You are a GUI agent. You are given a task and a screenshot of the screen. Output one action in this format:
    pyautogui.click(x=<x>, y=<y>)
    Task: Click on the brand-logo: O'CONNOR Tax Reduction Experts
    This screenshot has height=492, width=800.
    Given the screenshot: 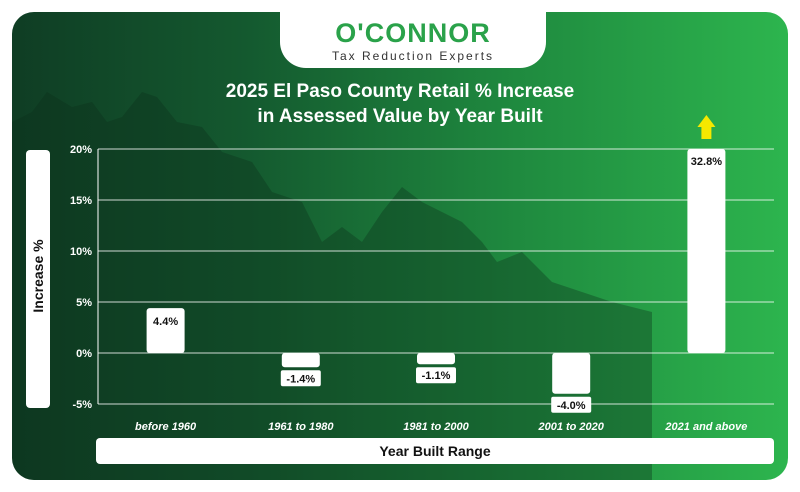 What is the action you would take?
    pyautogui.click(x=413, y=40)
    